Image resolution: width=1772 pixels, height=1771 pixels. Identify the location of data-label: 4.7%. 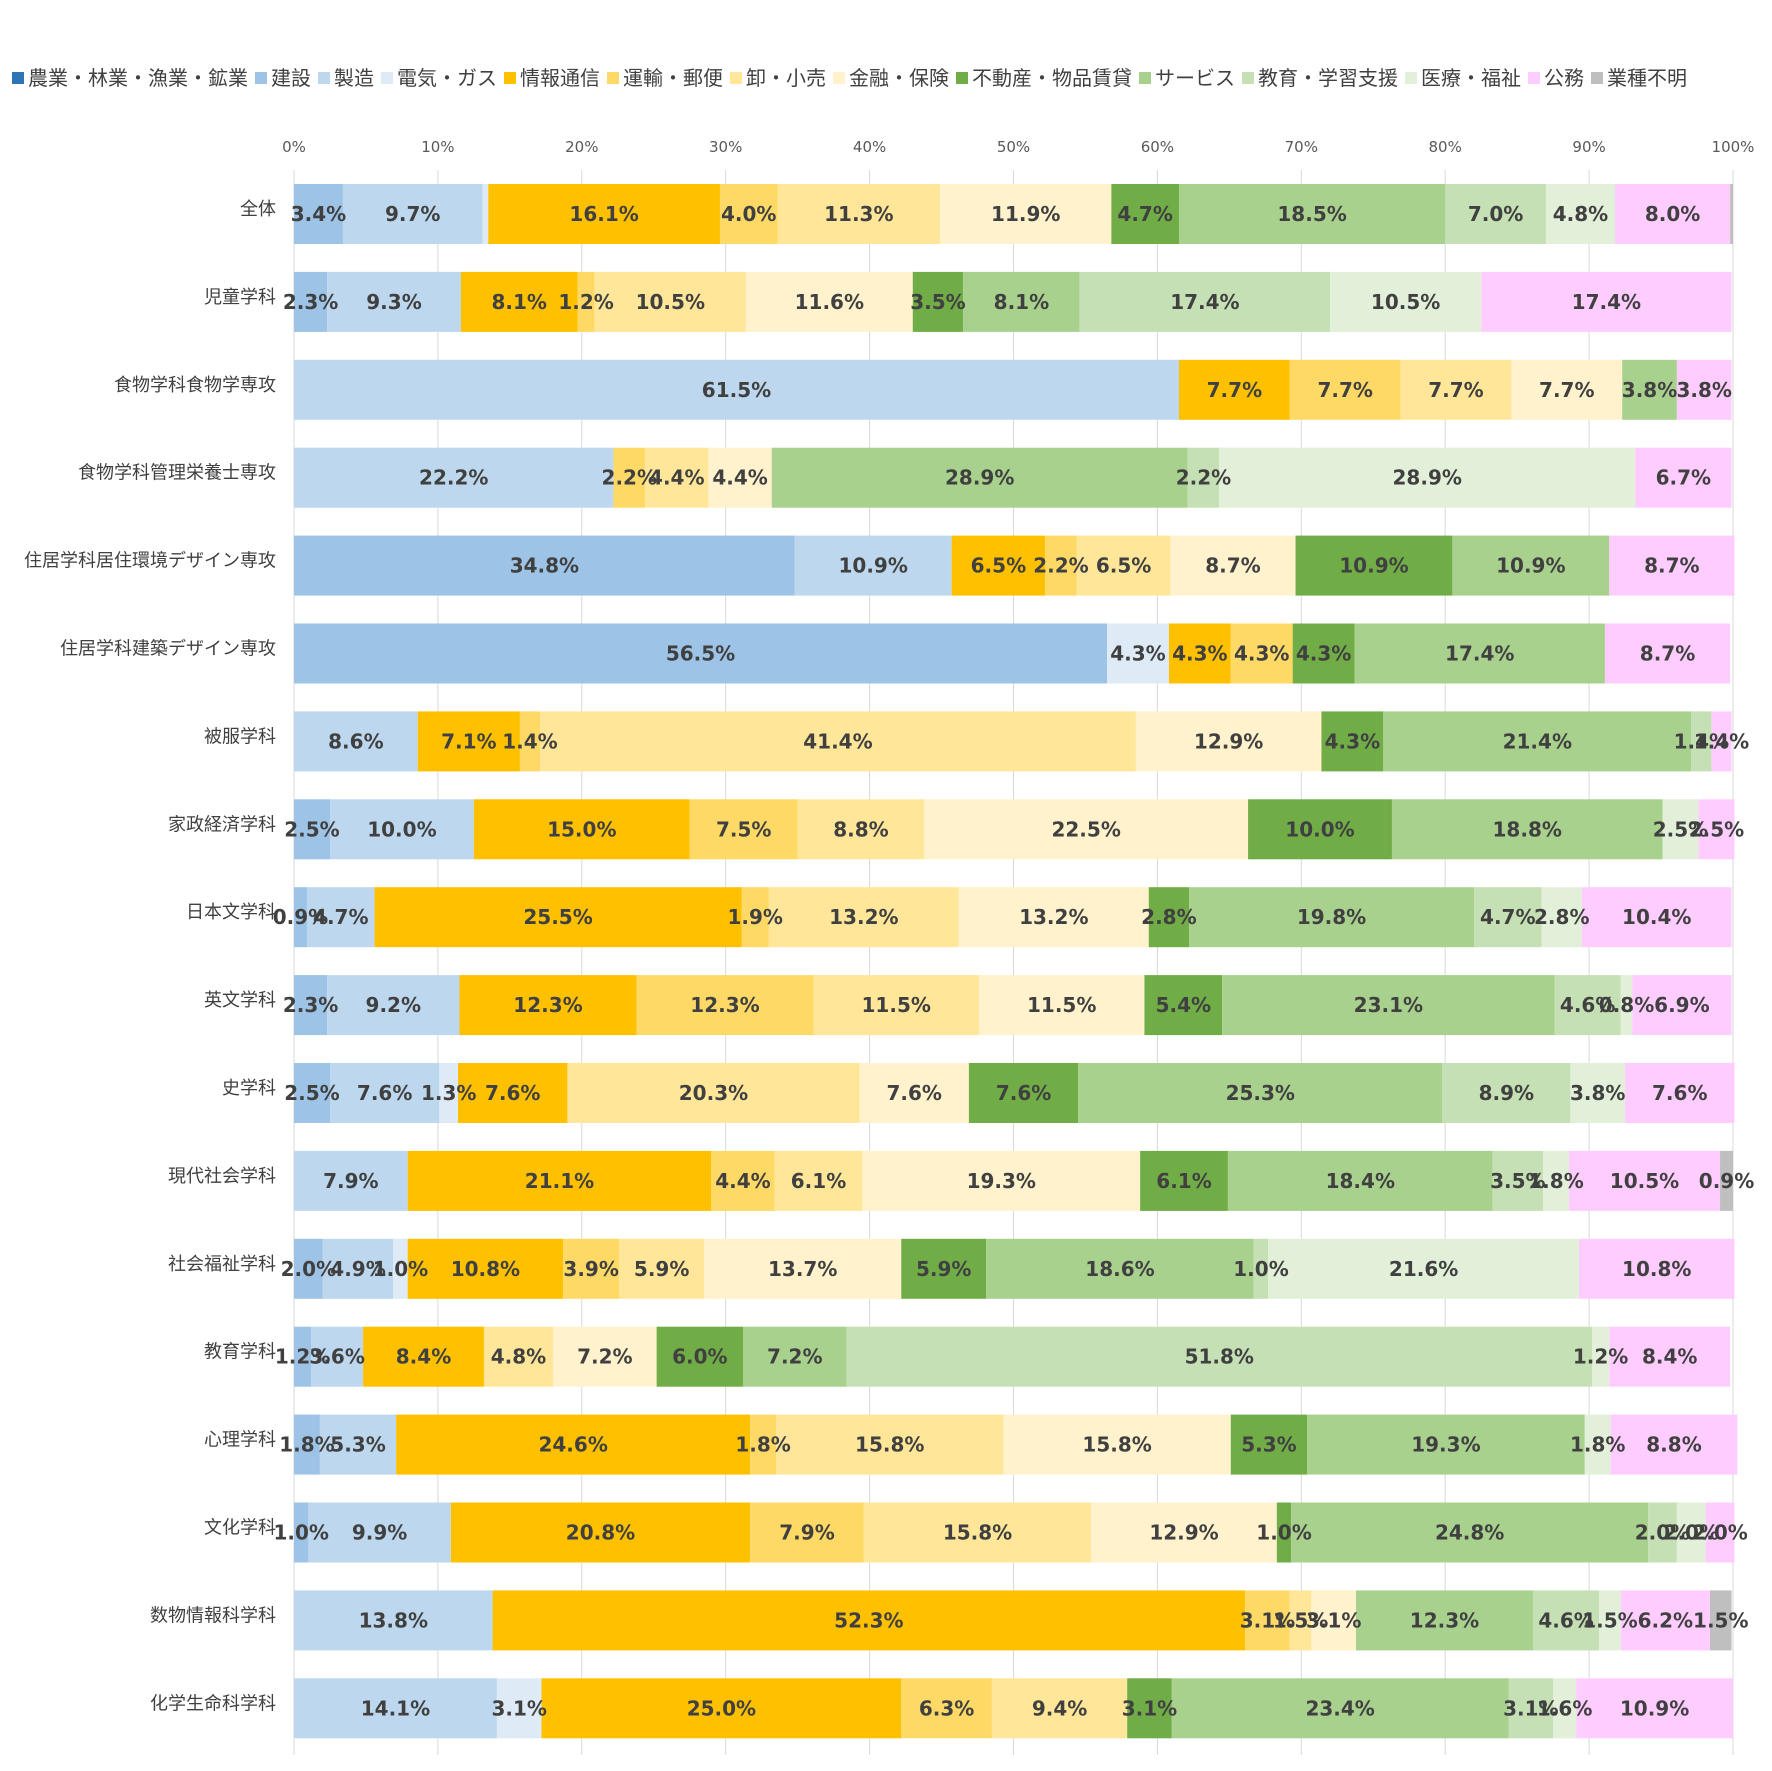
(340, 917).